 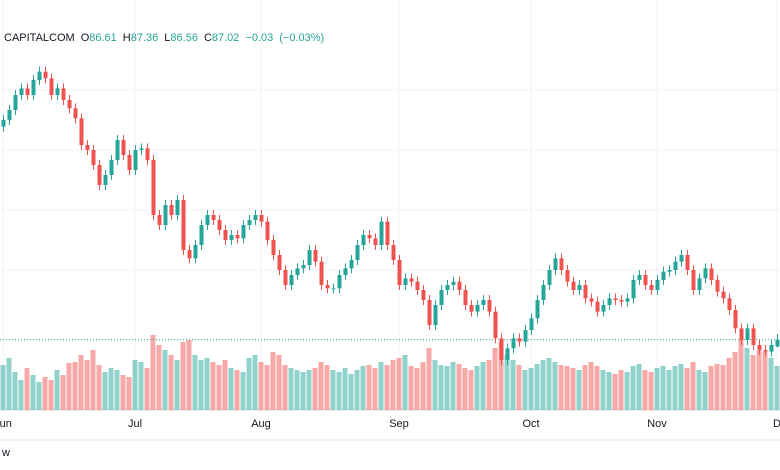 I want to click on change: −0.03, so click(x=259, y=38).